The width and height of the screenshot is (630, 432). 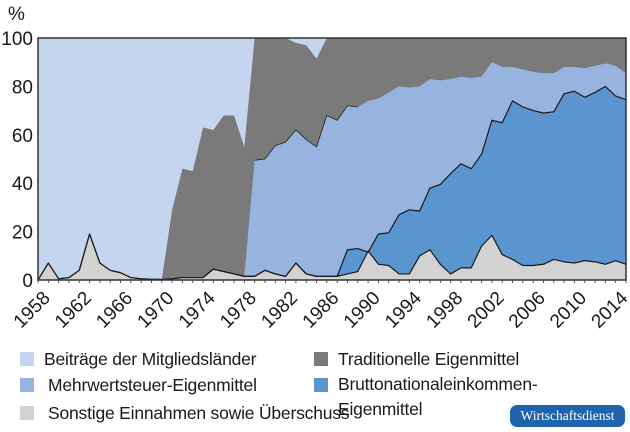 I want to click on x-tick-label: 1974, so click(x=197, y=309).